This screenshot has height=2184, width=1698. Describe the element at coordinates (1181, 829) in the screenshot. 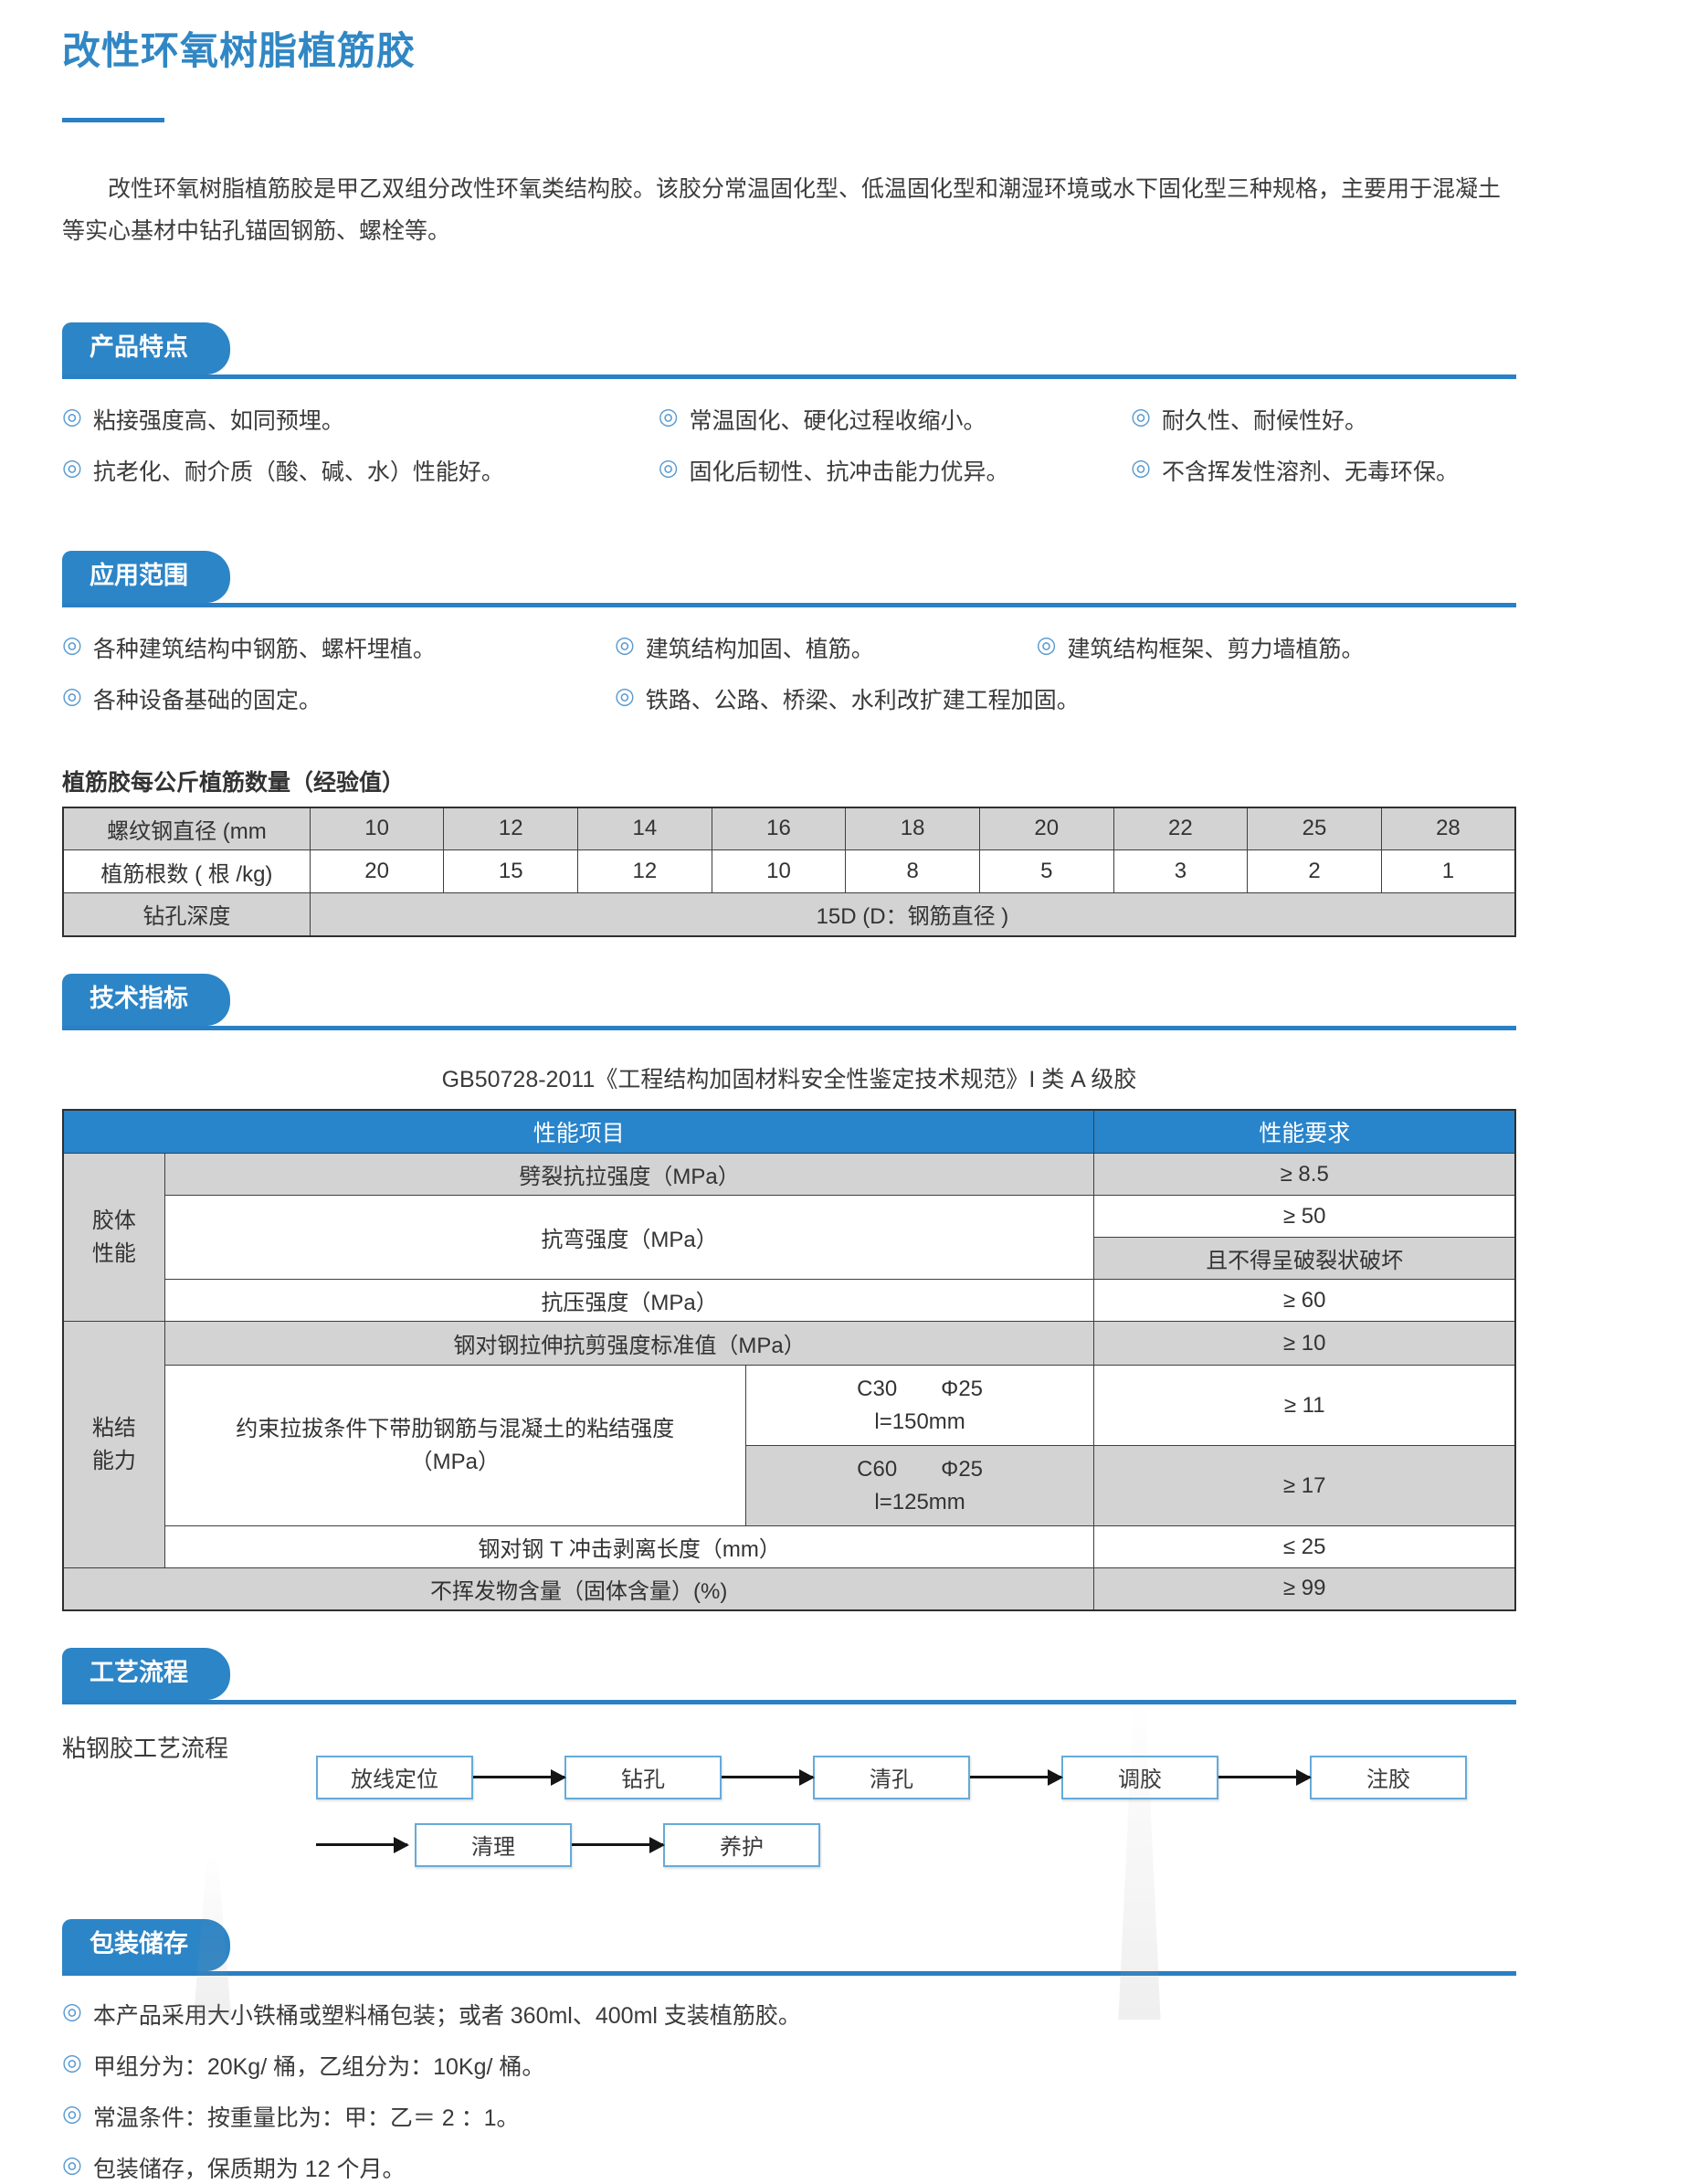

I see `table-cell: 22` at that location.